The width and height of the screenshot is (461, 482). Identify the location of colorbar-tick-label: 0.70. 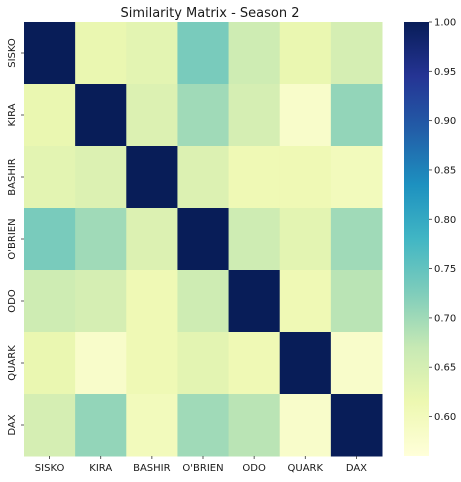
(445, 318).